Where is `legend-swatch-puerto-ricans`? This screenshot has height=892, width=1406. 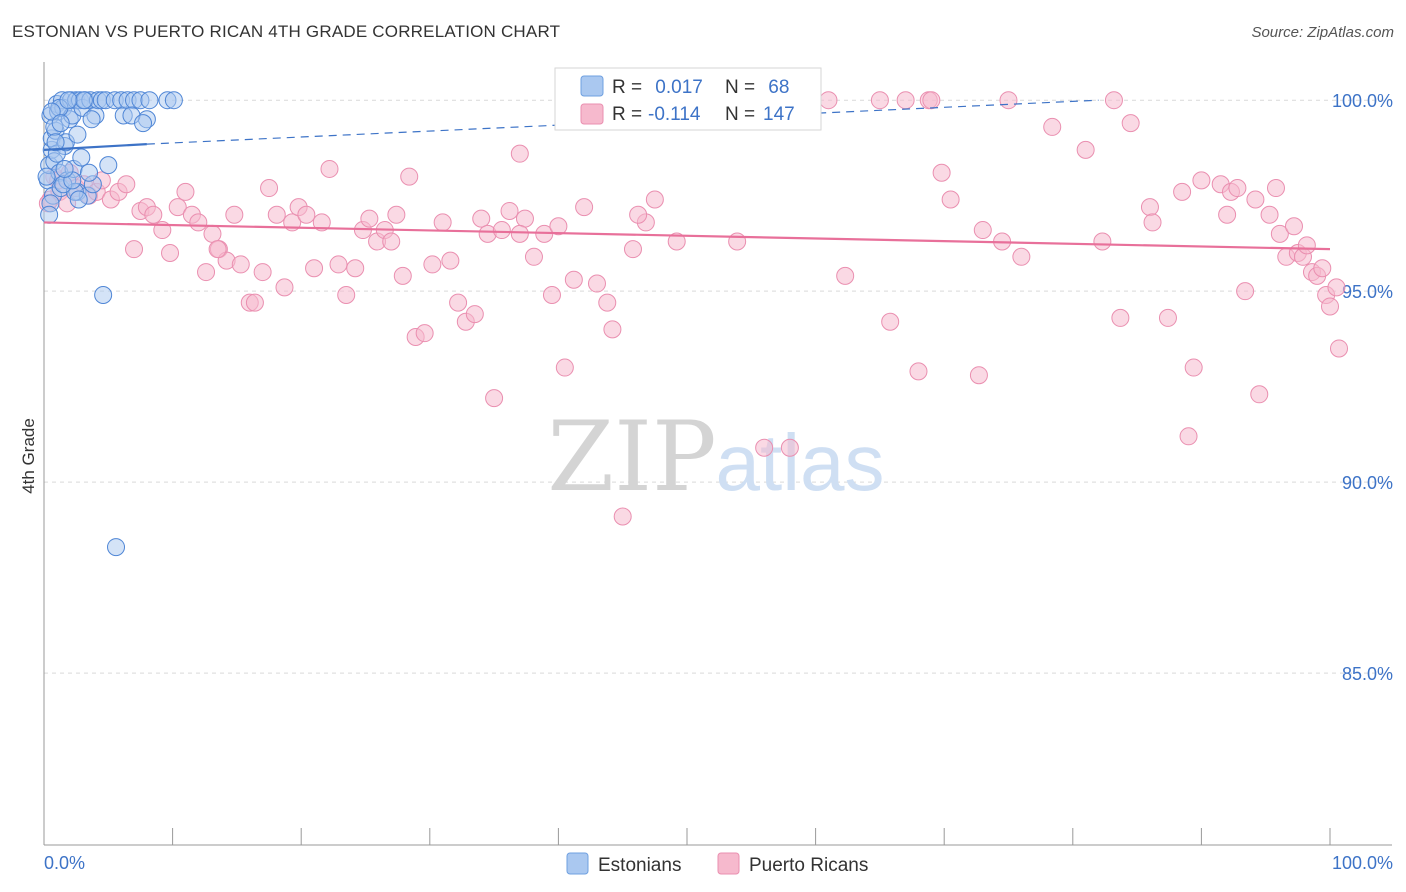
legend-swatch-puerto-ricans is located at coordinates (592, 114).